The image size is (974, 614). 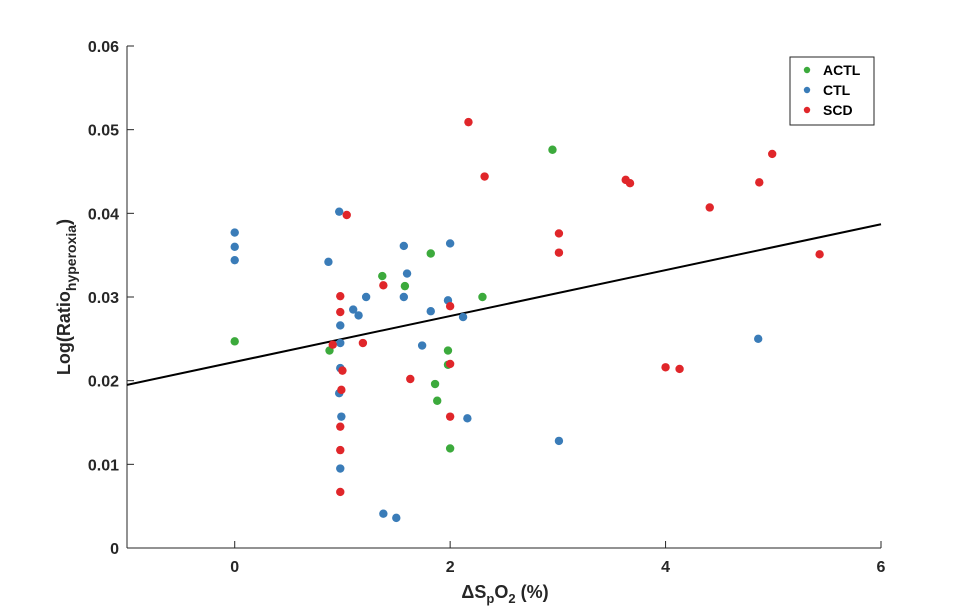 I want to click on y-tick-label: 0.05, so click(x=103, y=131).